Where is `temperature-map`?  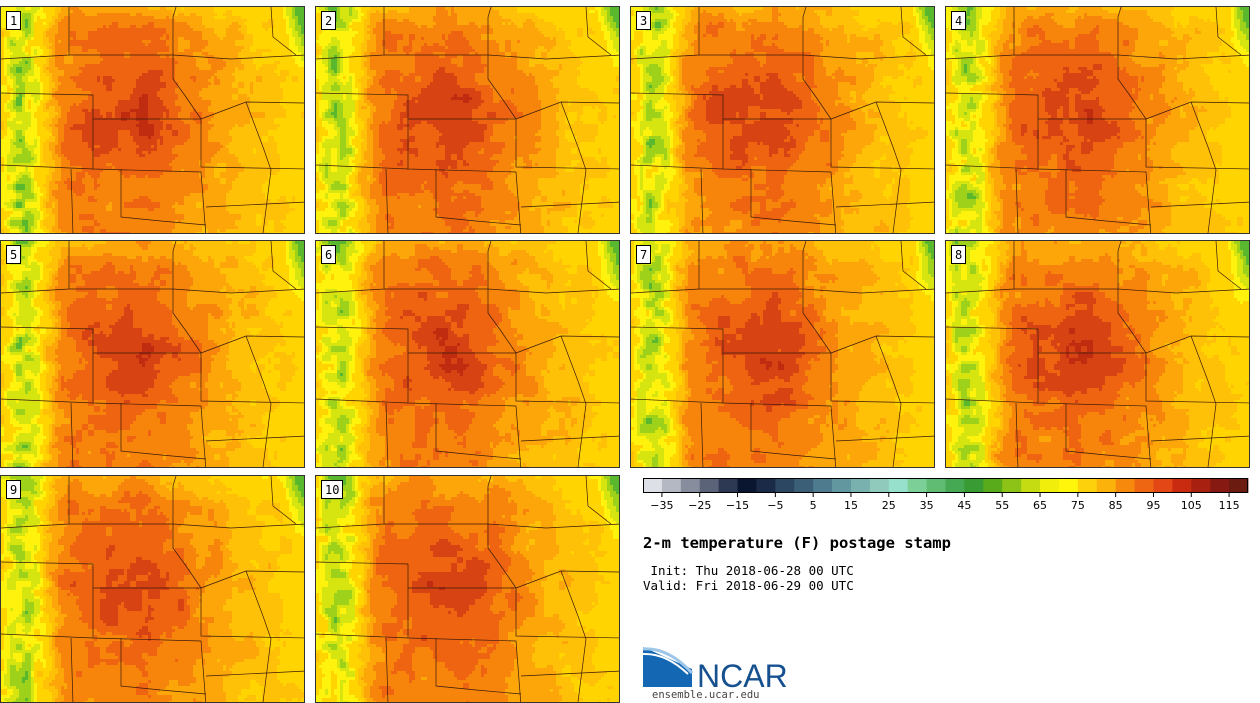 temperature-map is located at coordinates (152, 120).